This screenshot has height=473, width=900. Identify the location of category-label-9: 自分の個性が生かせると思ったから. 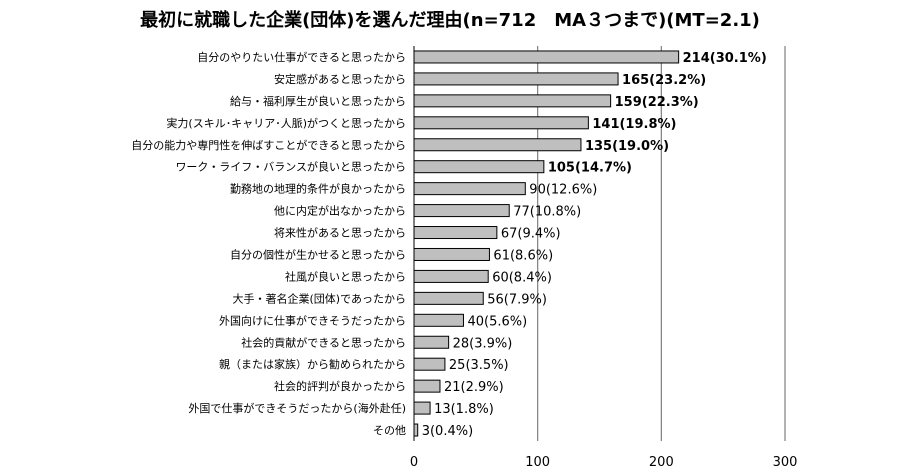
(318, 254).